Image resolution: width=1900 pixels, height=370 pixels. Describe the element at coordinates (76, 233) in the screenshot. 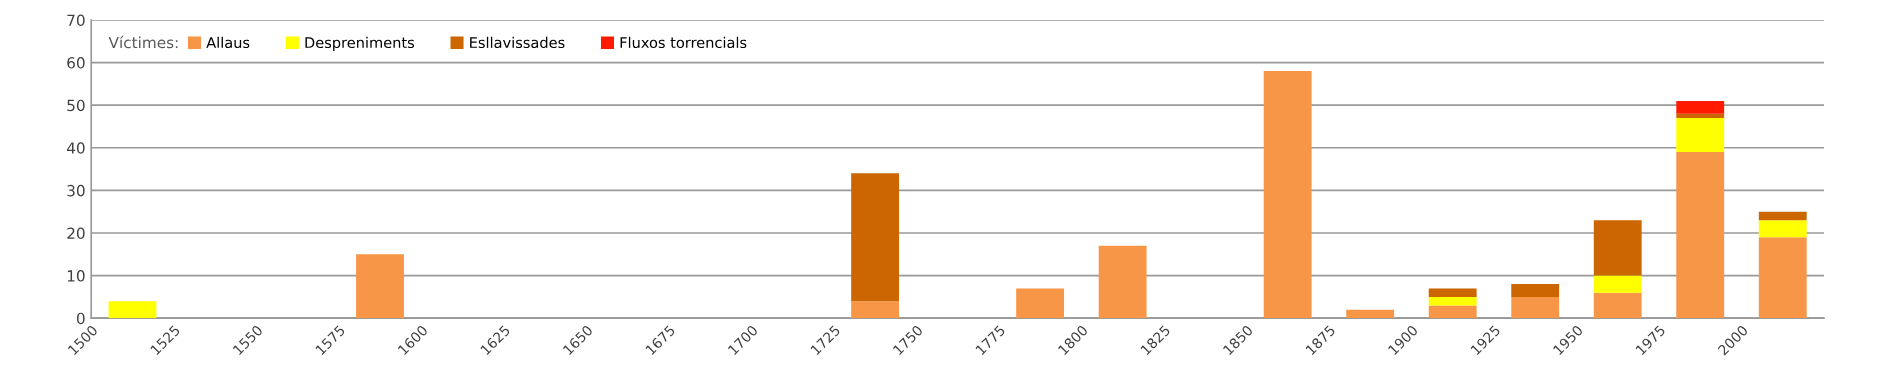

I see `y-tick-label: 20` at that location.